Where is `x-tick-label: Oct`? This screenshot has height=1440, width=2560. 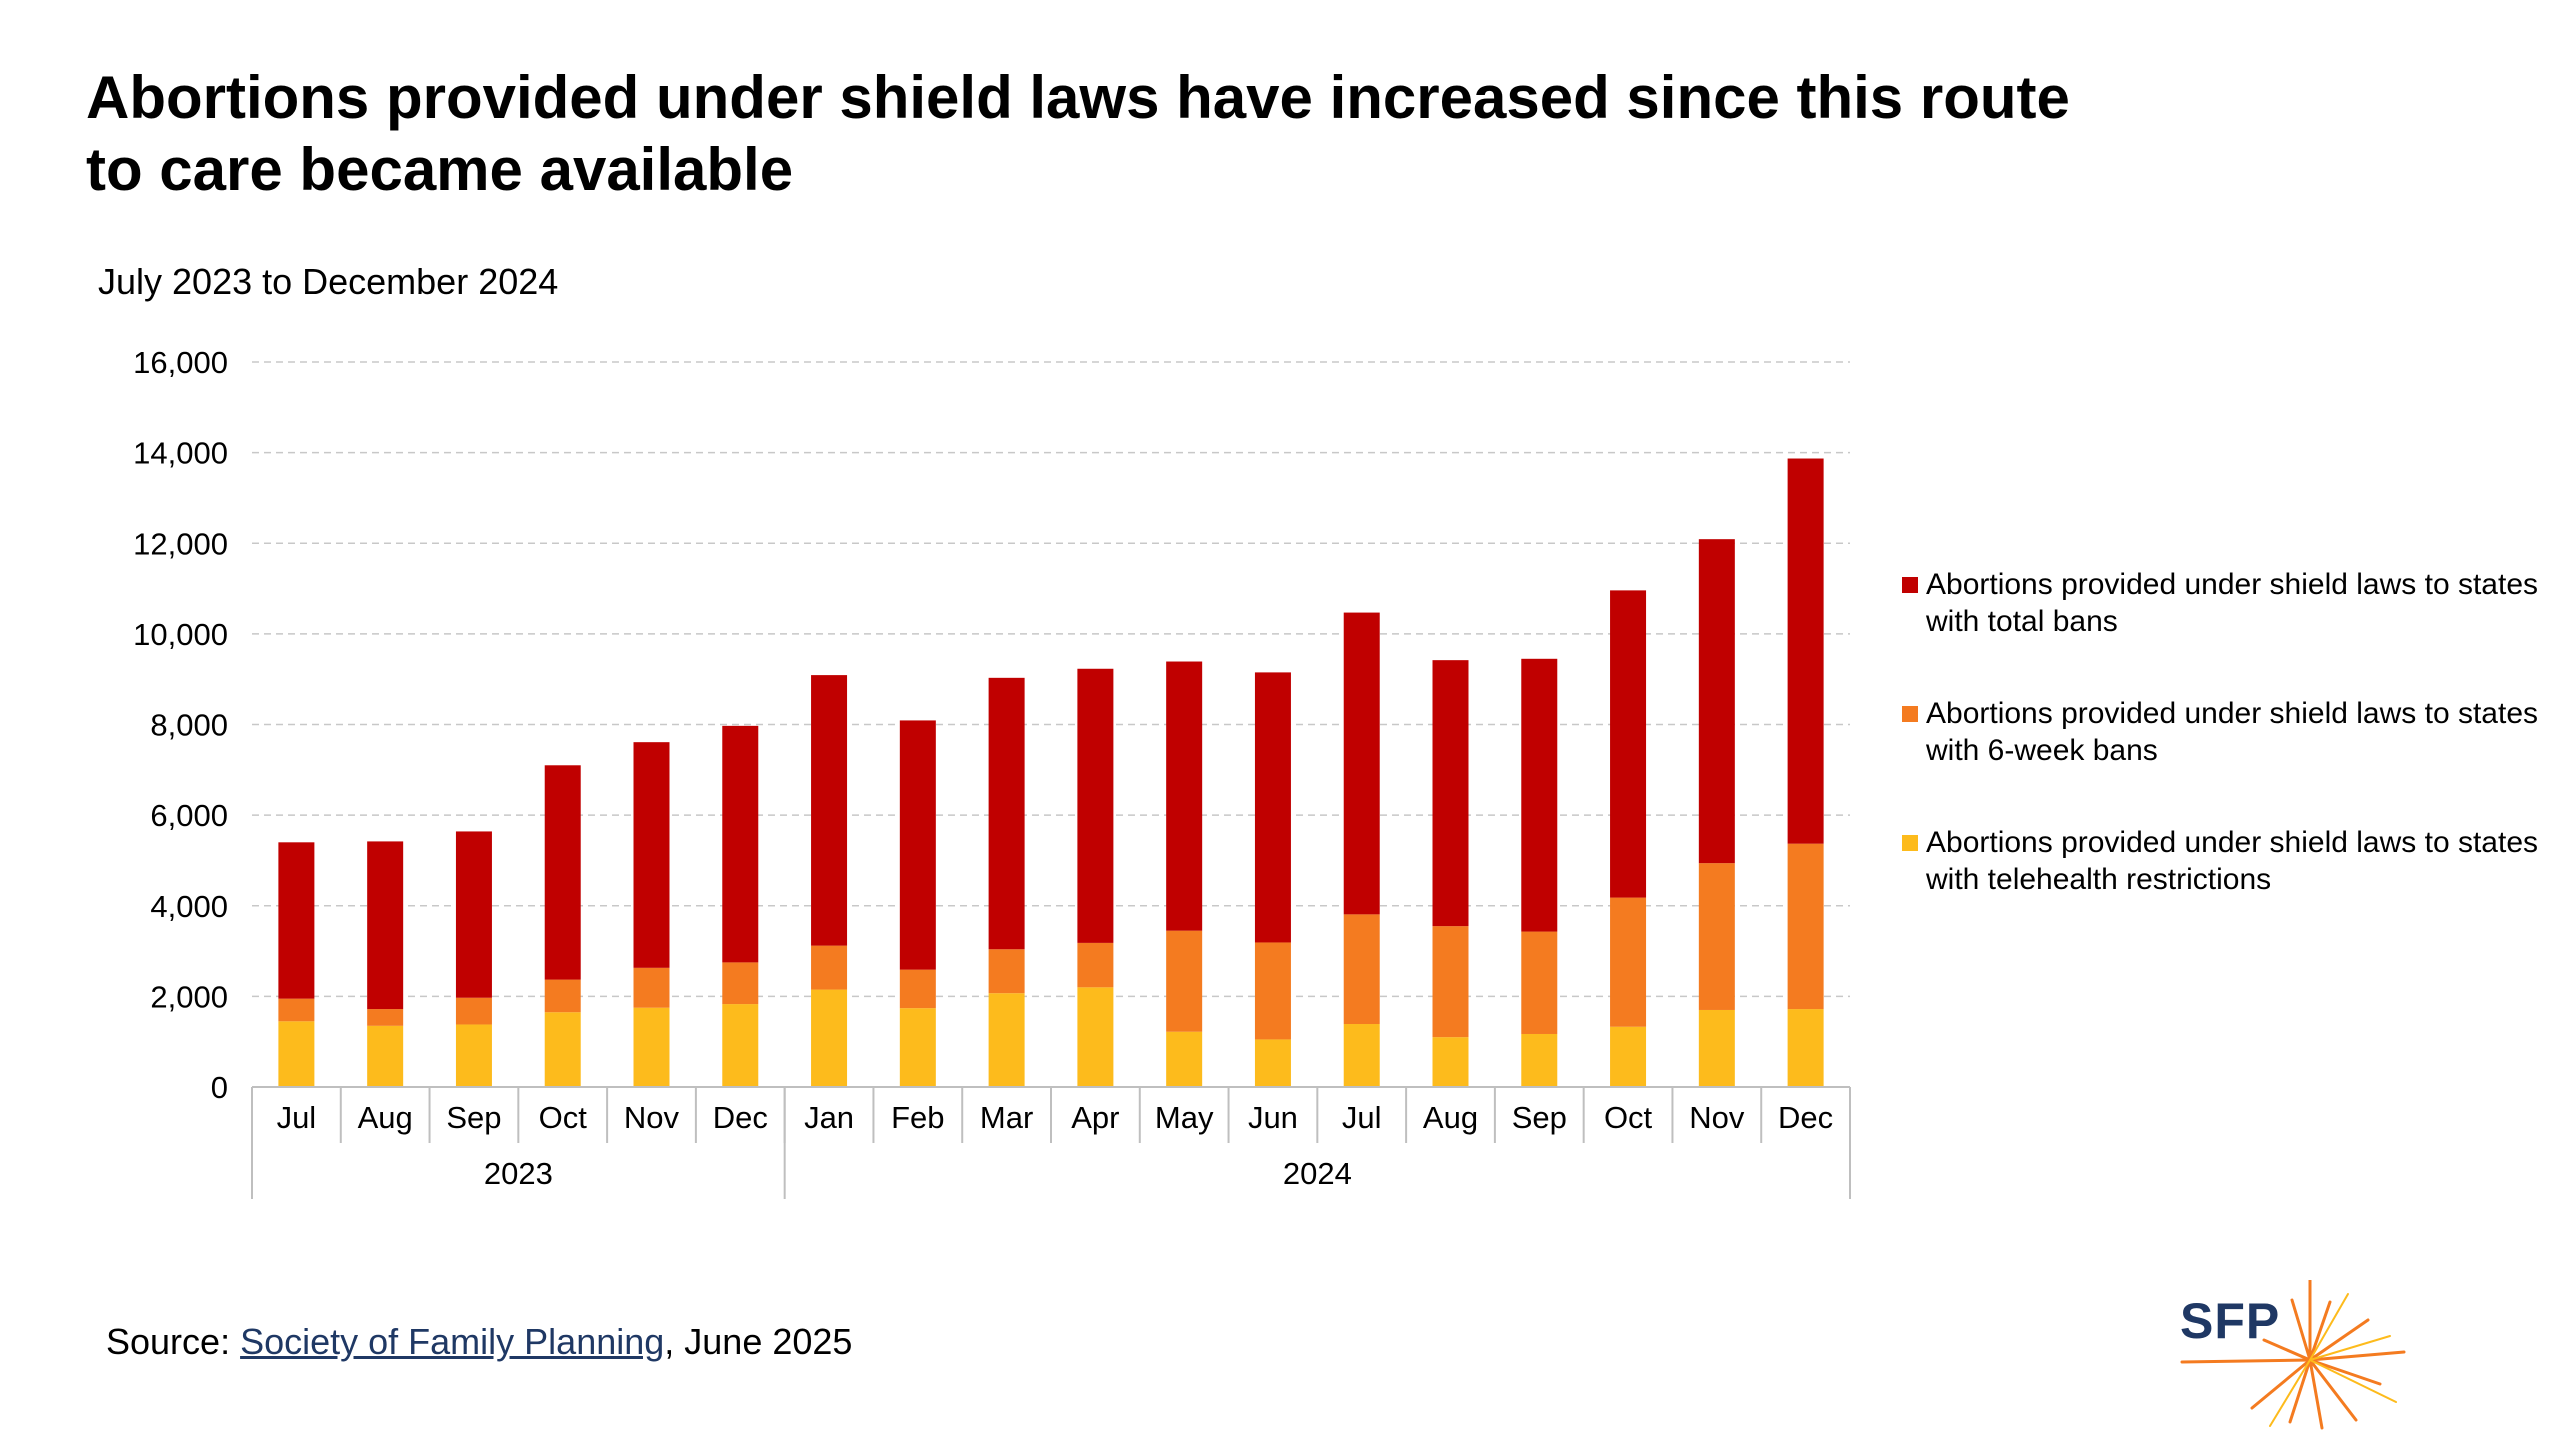
x-tick-label: Oct is located at coordinates (563, 1117).